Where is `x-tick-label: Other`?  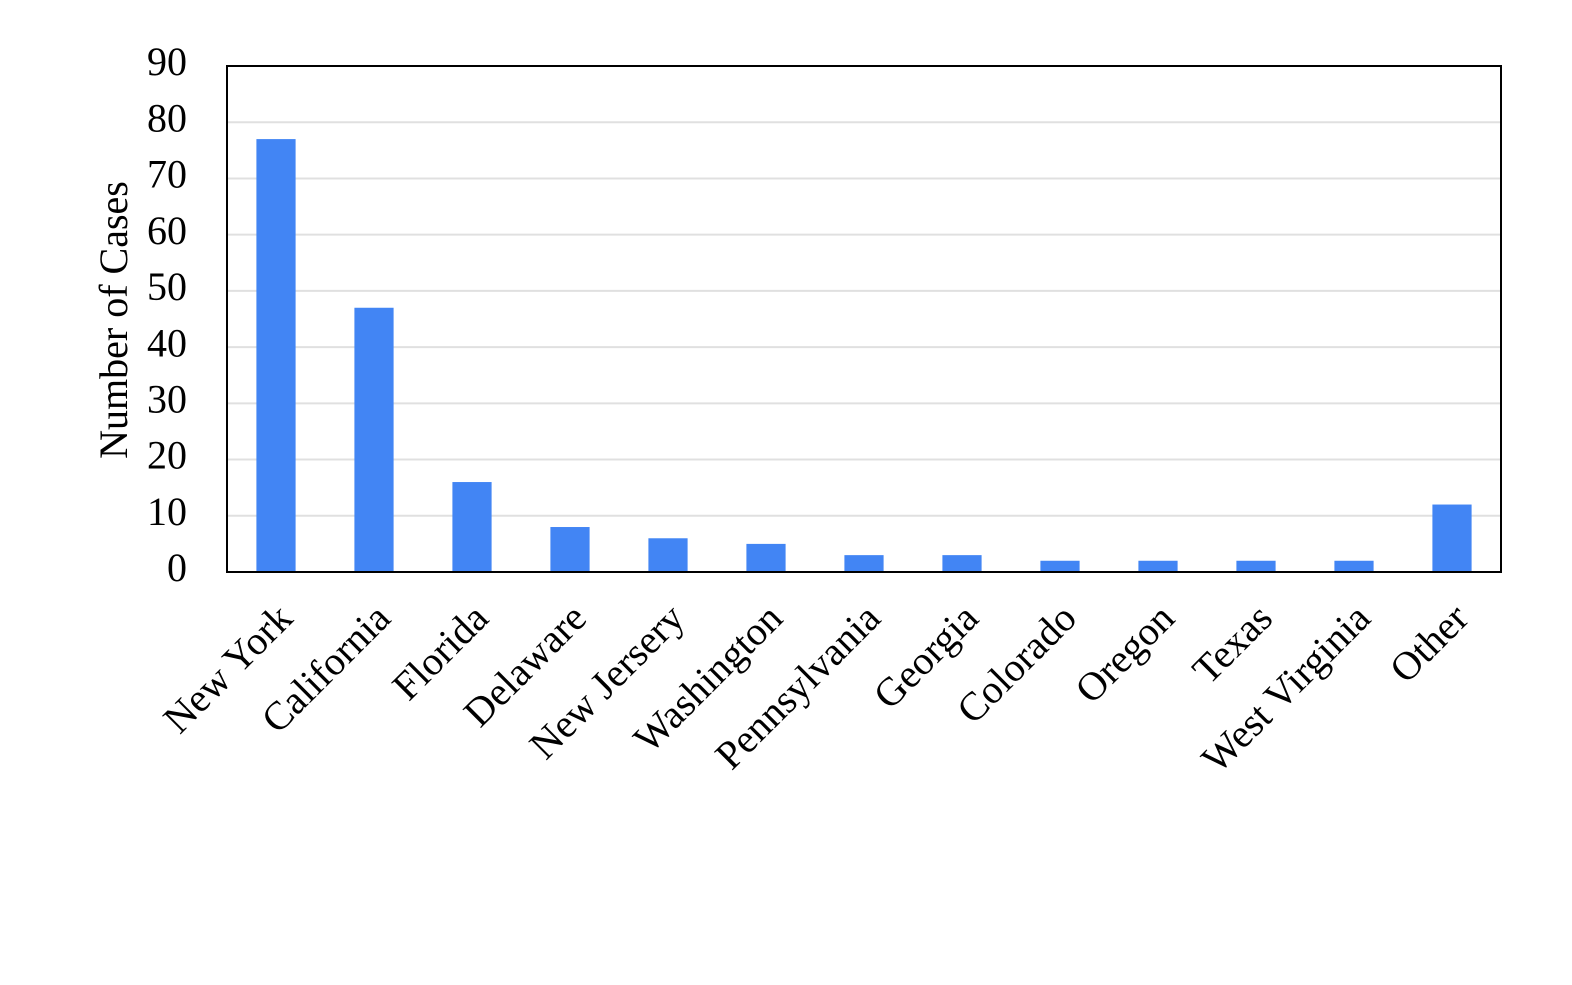 x-tick-label: Other is located at coordinates (1429, 643).